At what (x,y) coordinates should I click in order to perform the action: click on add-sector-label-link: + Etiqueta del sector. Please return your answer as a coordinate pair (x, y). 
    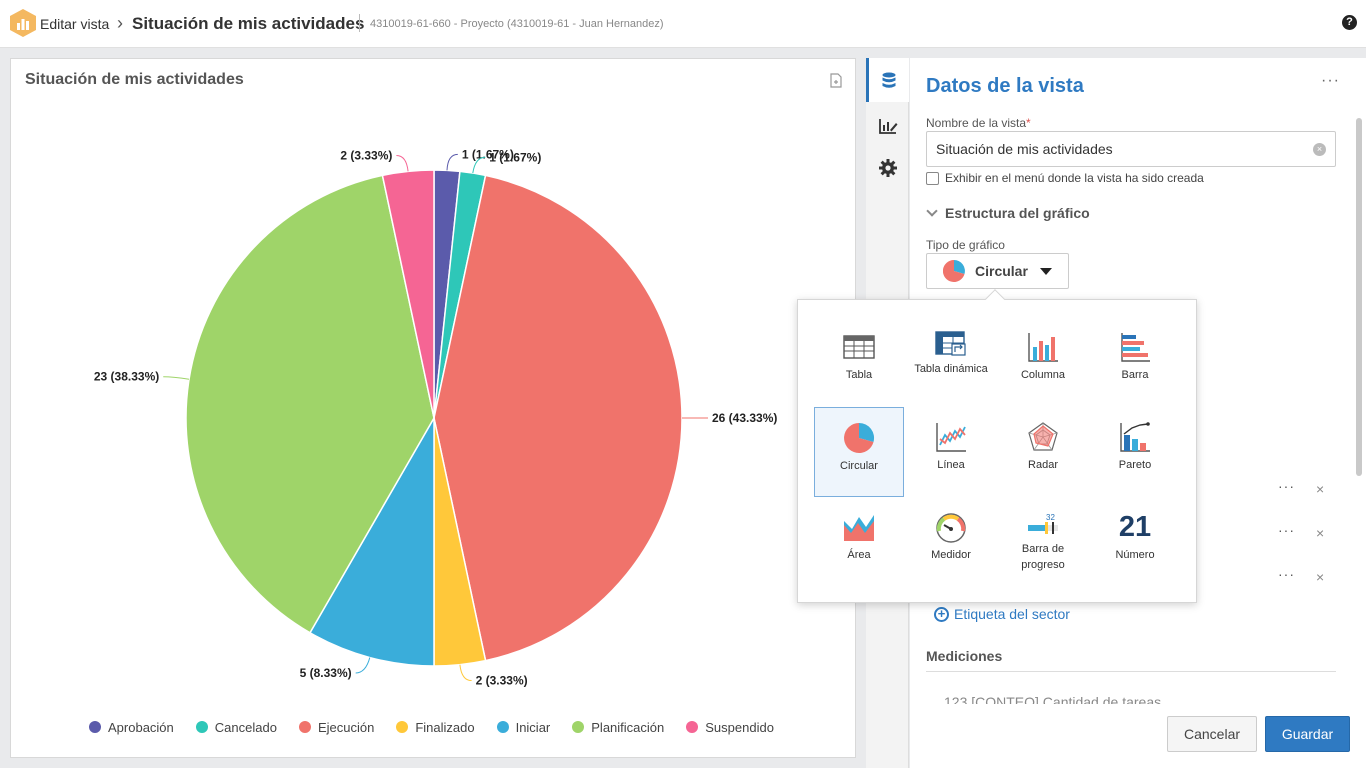
    Looking at the image, I should click on (1002, 614).